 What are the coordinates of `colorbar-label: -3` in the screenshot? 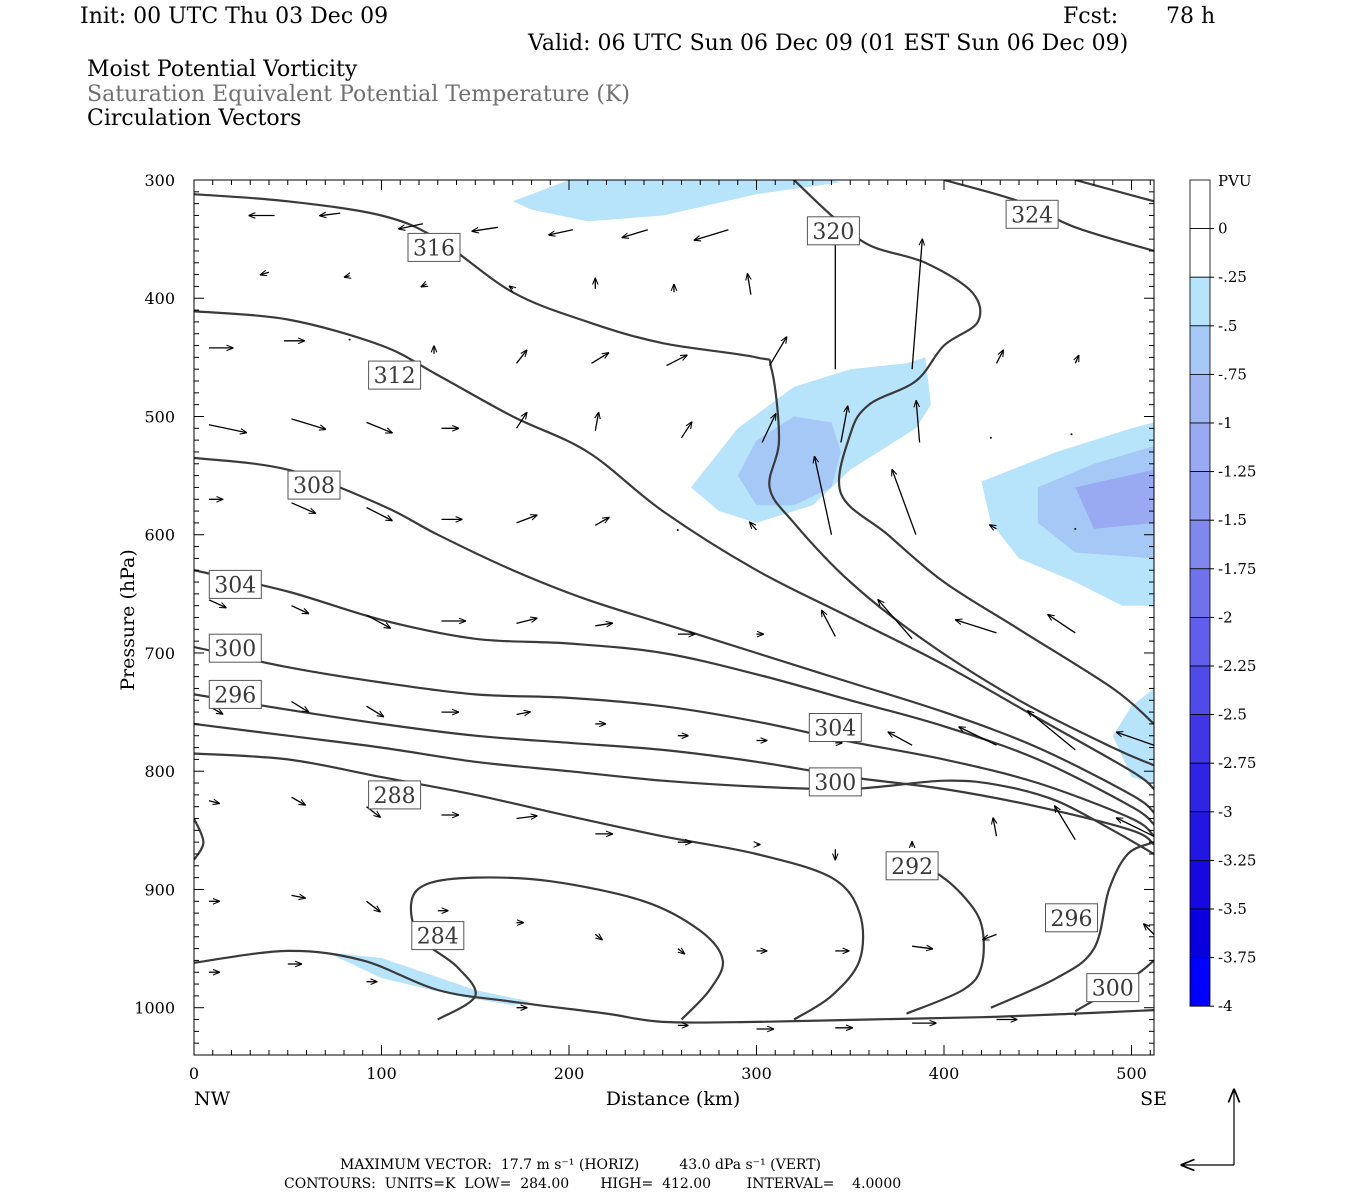 It's located at (1225, 812).